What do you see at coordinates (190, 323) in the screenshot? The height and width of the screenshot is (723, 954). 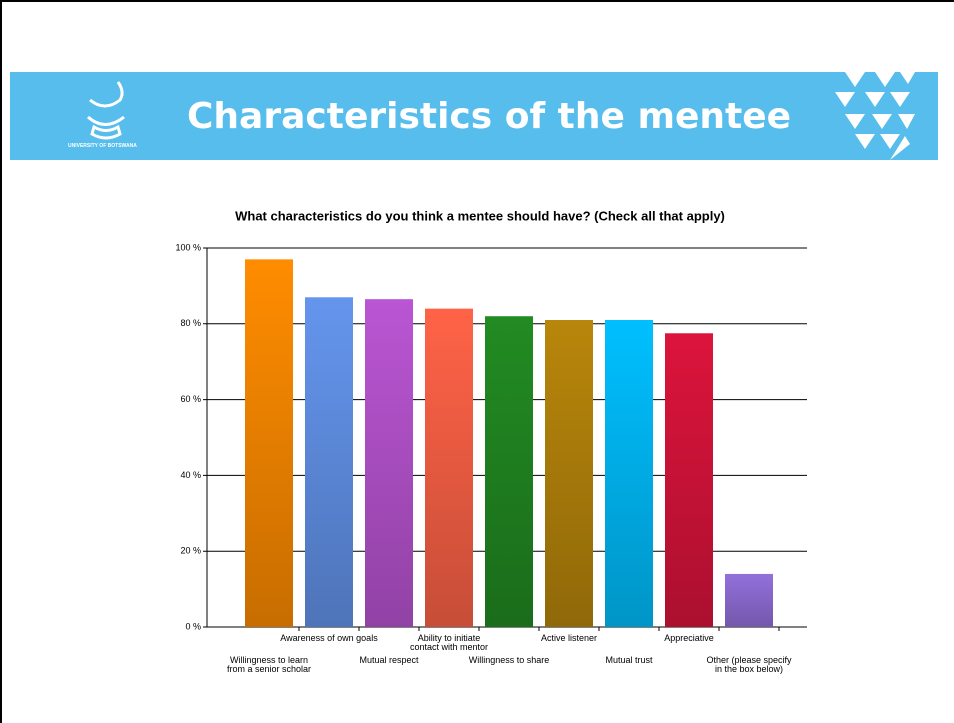 I see `y-tick-label: 80 %` at bounding box center [190, 323].